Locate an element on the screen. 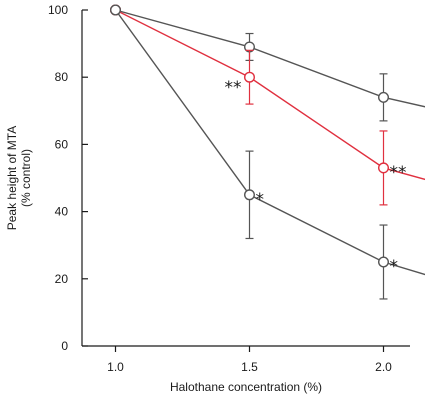 The width and height of the screenshot is (425, 402). y-axis-title: Peak height of MTA (% control) is located at coordinates (19, 178).